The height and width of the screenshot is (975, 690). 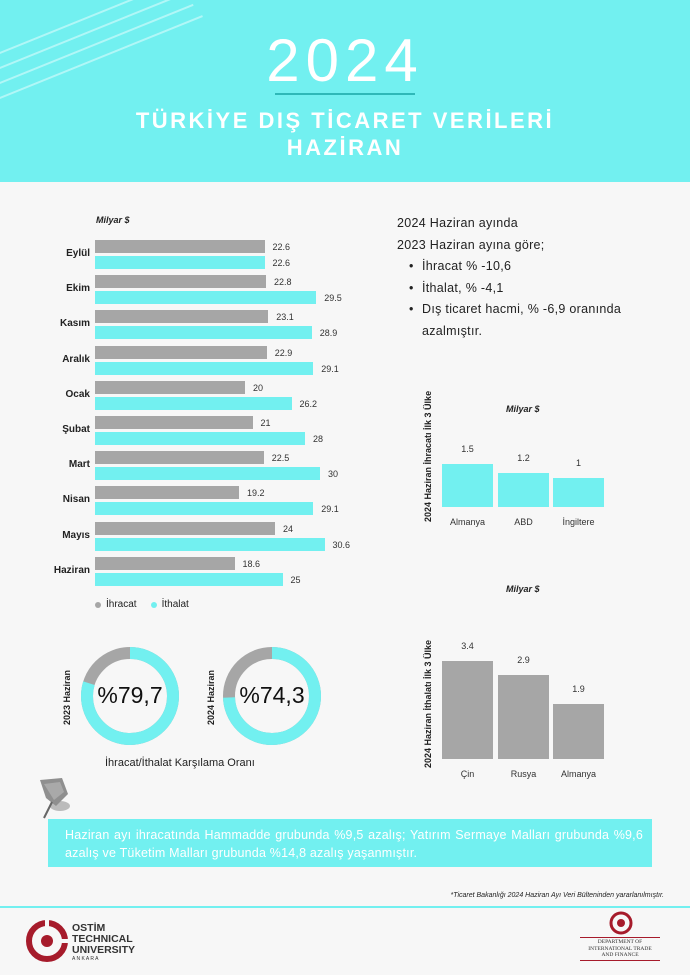 I want to click on coverage-2024-label: 2024 Haziran, so click(x=211, y=697).